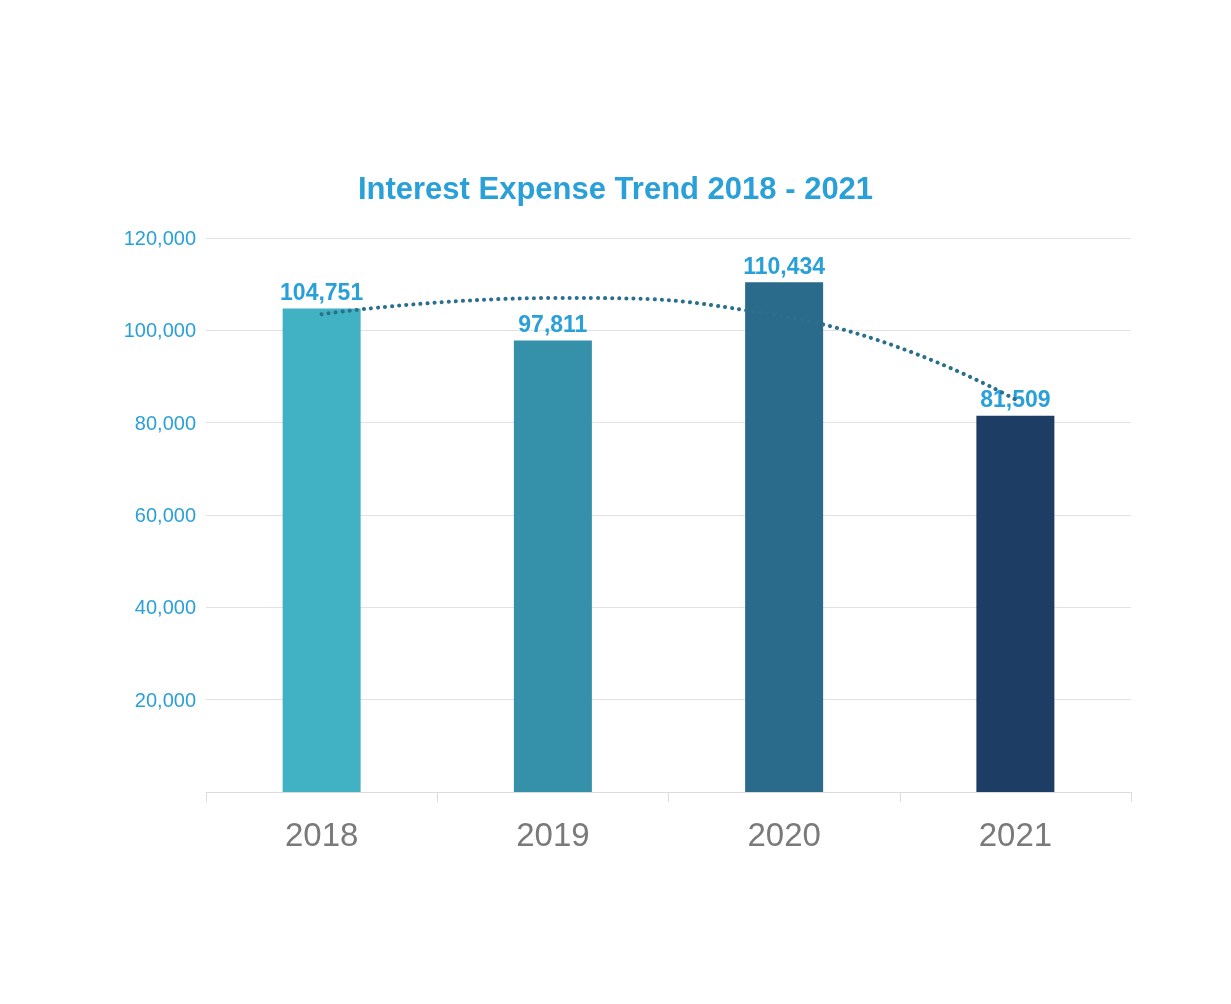  What do you see at coordinates (553, 323) in the screenshot?
I see `data-label: 97,811` at bounding box center [553, 323].